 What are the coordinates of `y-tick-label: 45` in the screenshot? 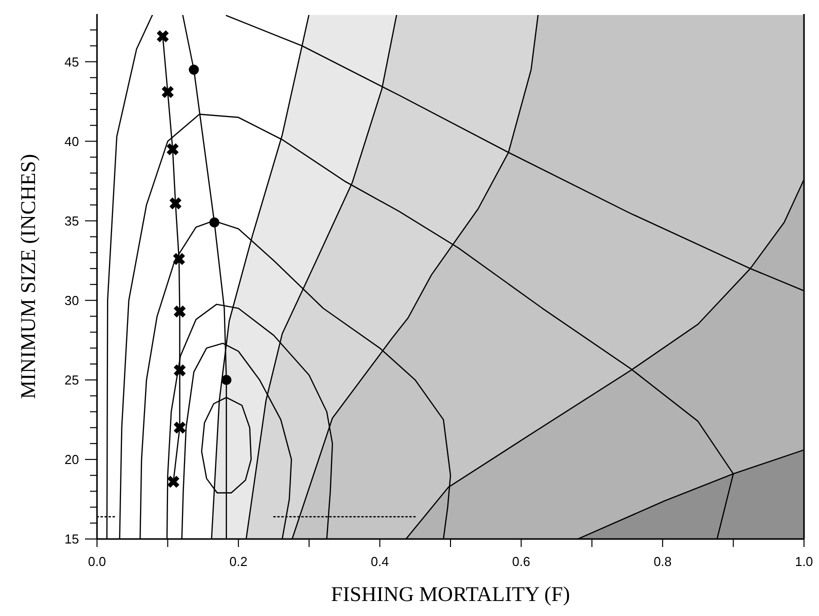 It's located at (71, 62).